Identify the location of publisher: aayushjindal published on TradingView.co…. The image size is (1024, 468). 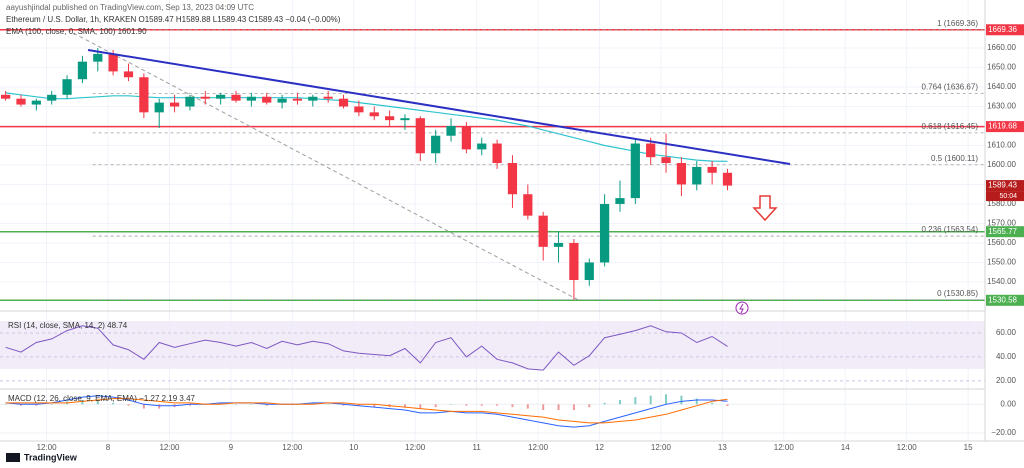
(130, 7).